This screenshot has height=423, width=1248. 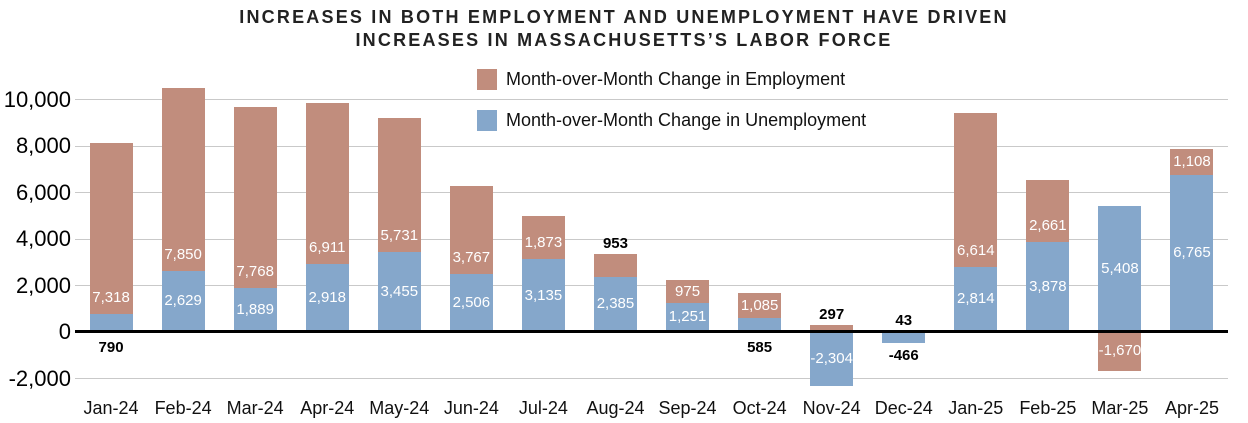 What do you see at coordinates (255, 198) in the screenshot?
I see `bar-mar-24-employment` at bounding box center [255, 198].